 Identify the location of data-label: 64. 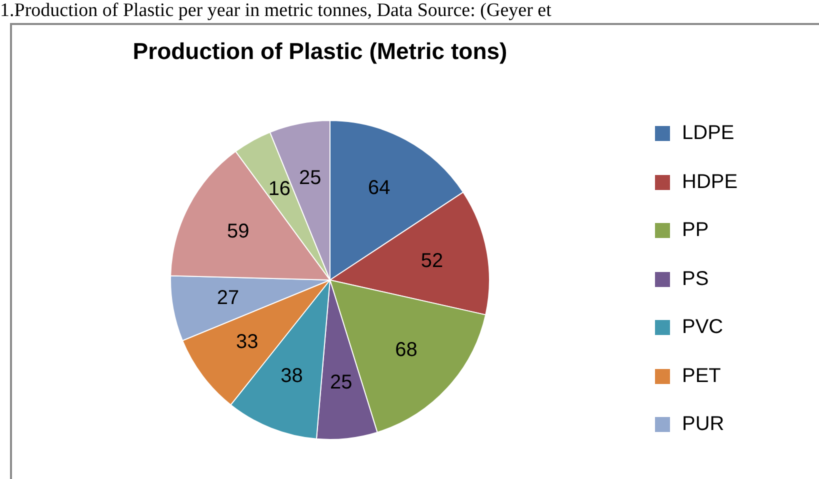
(379, 188).